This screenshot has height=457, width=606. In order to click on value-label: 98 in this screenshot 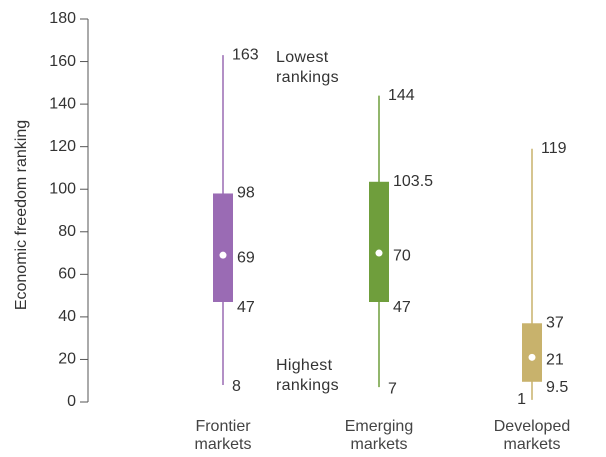, I will do `click(246, 193)`.